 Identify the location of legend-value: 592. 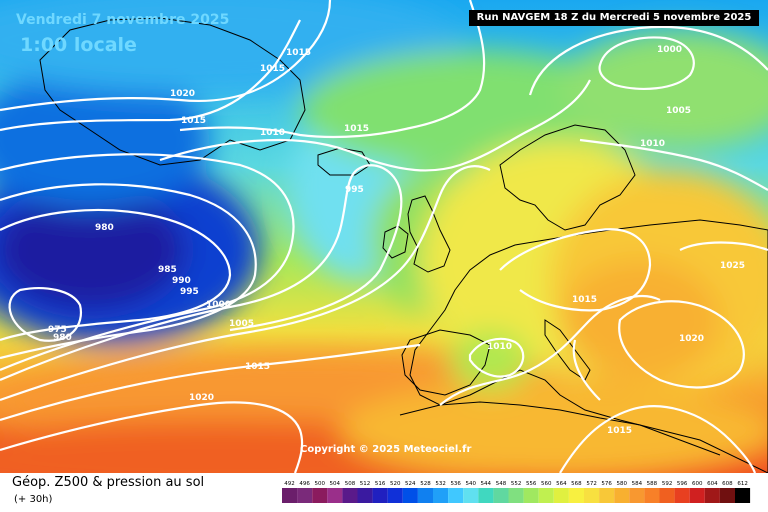
(667, 484).